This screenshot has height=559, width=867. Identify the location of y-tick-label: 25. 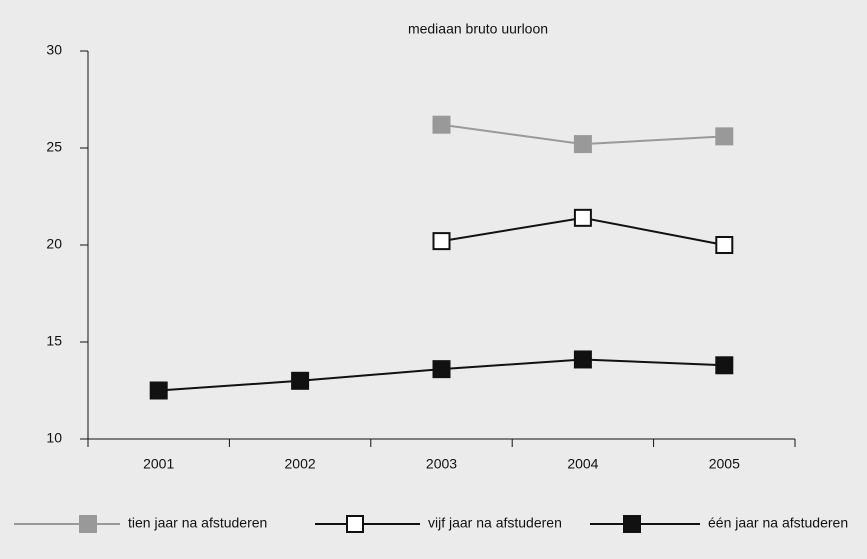
(54, 147).